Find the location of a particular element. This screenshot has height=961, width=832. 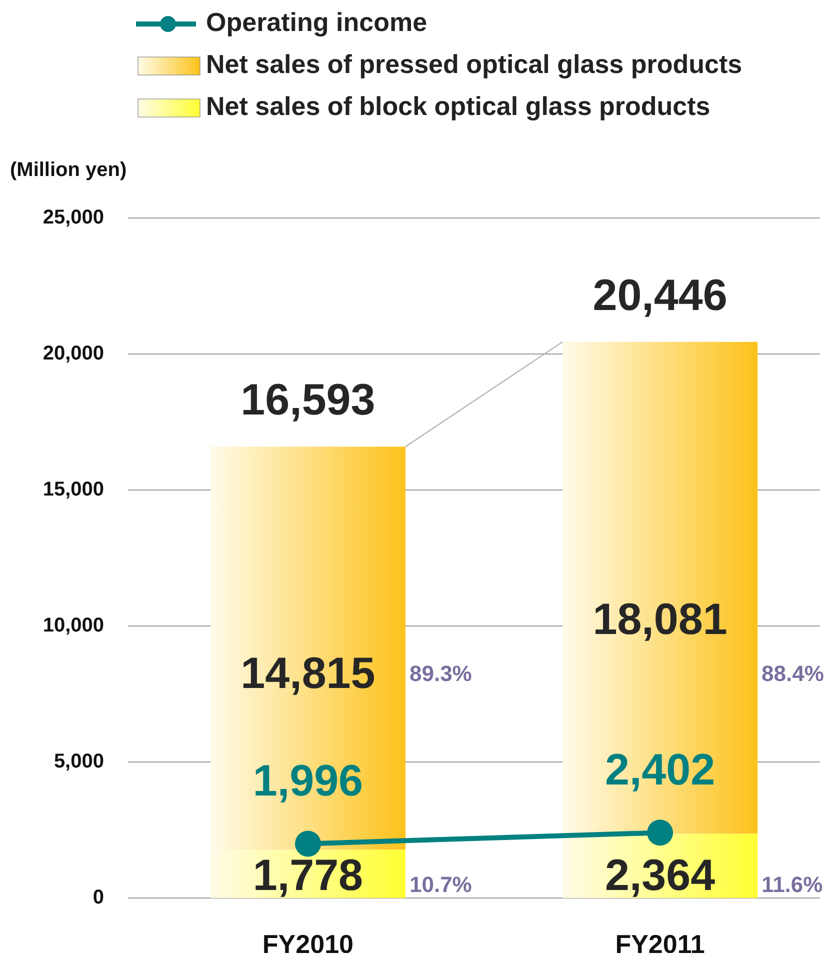

annotation: 88.4% is located at coordinates (793, 673).